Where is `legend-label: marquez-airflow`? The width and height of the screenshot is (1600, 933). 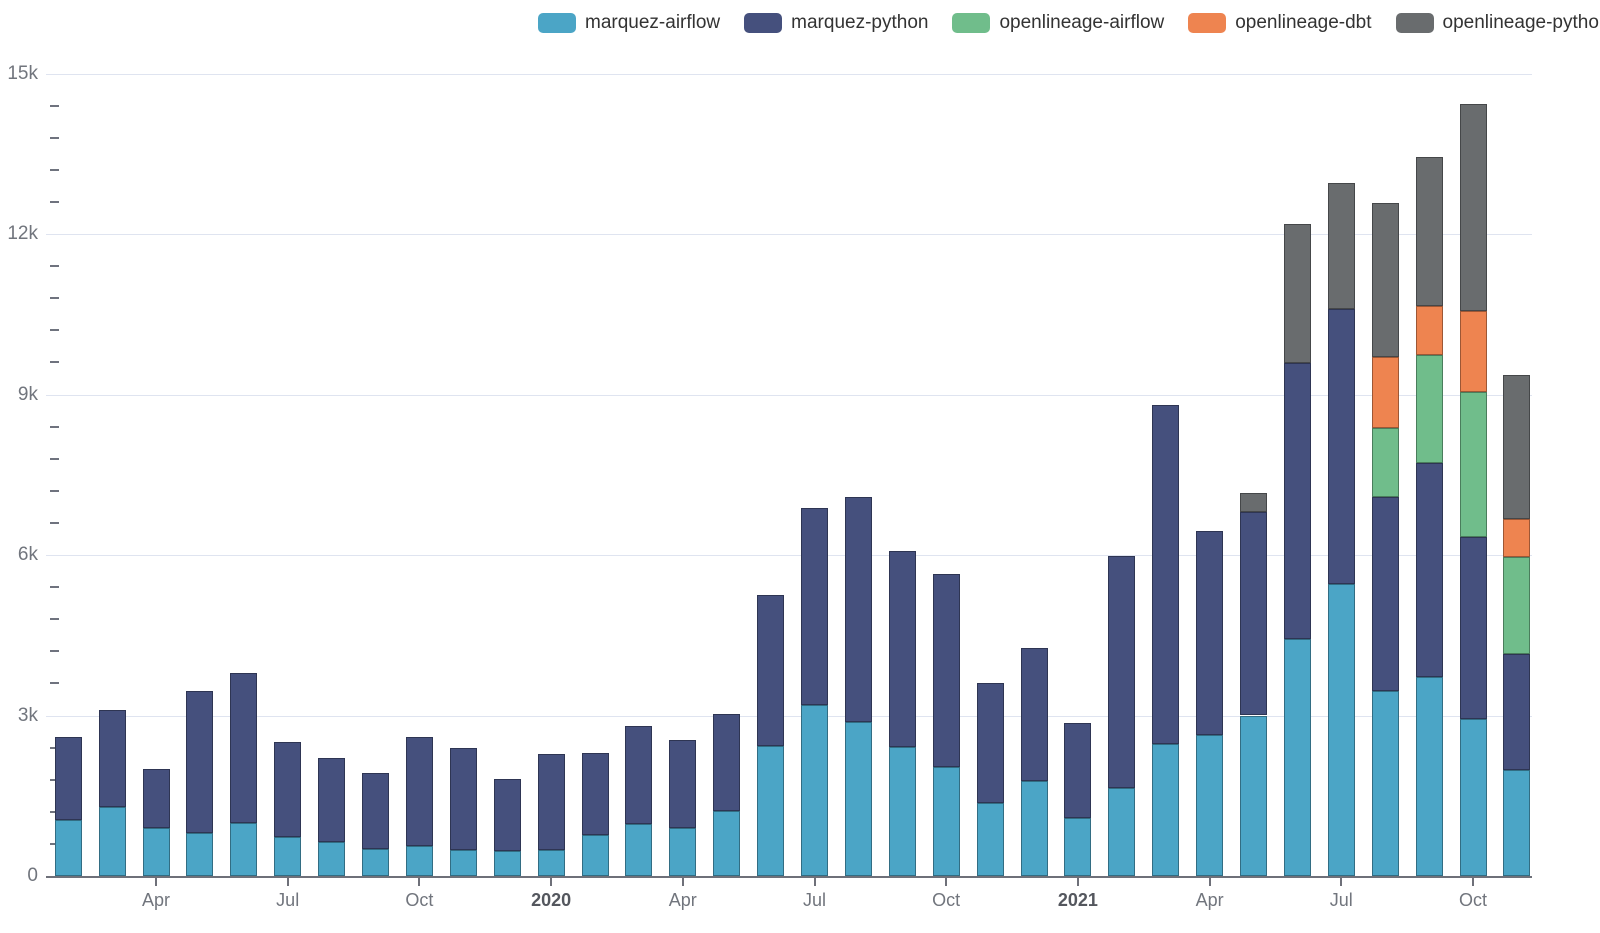
legend-label: marquez-airflow is located at coordinates (653, 22).